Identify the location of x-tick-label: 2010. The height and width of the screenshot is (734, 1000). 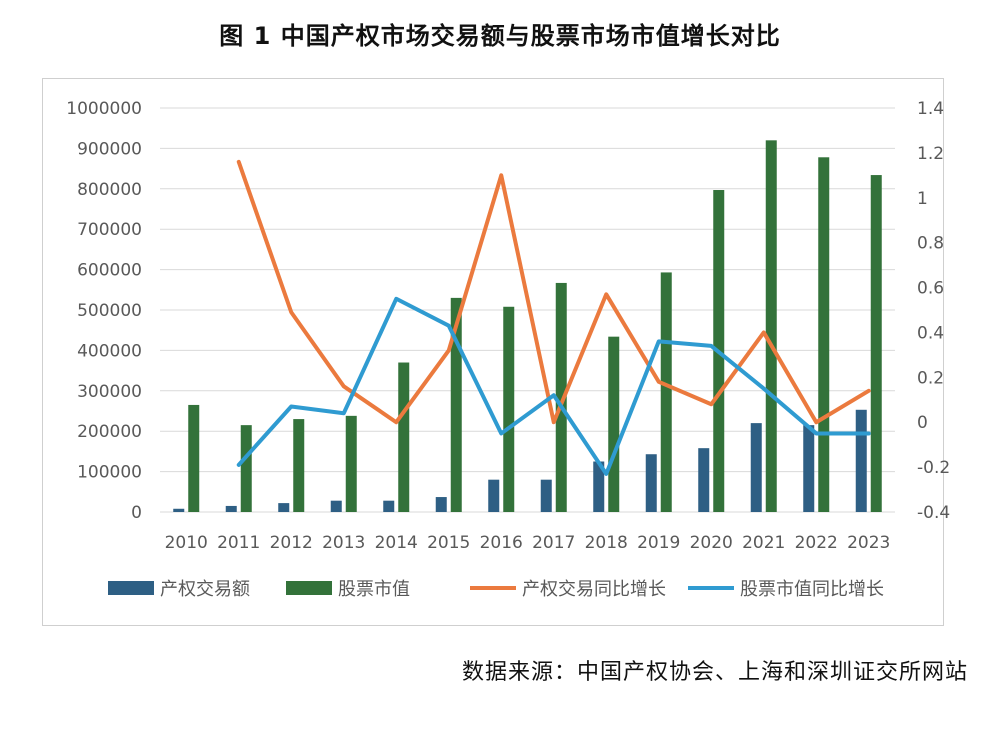
(186, 543).